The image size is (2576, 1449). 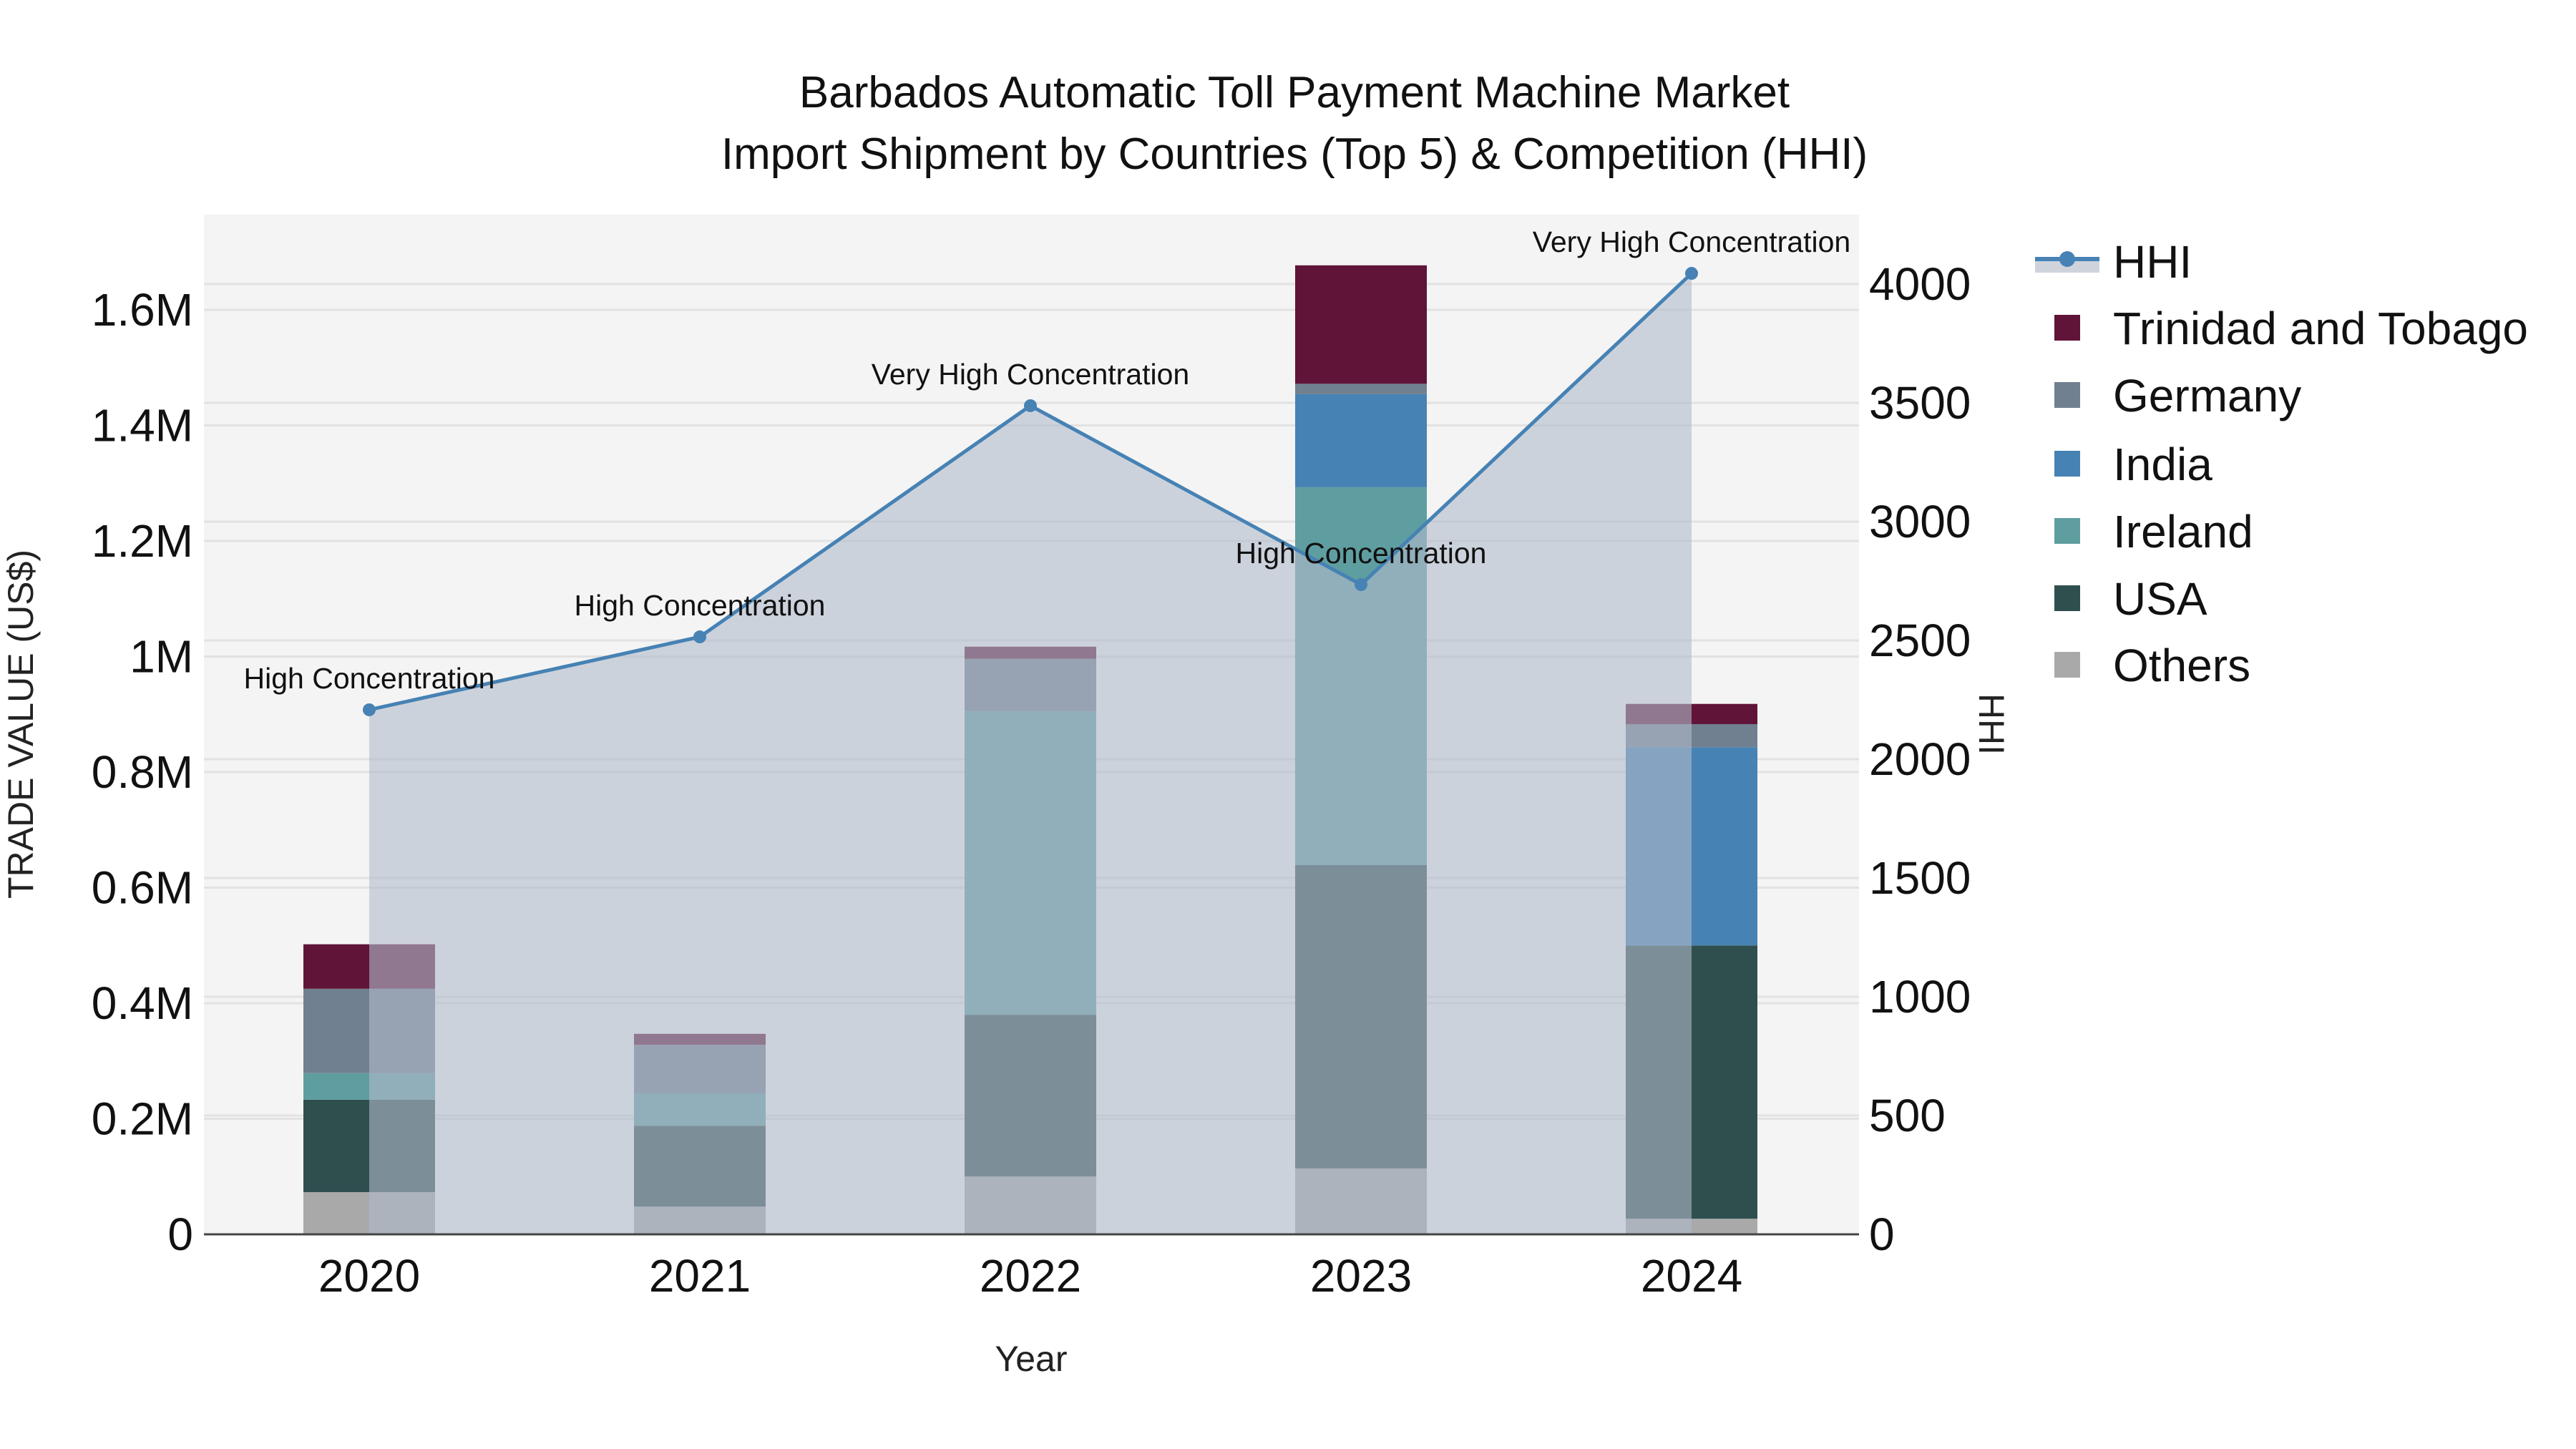 I want to click on y-right-tick-label: 500, so click(x=1907, y=1115).